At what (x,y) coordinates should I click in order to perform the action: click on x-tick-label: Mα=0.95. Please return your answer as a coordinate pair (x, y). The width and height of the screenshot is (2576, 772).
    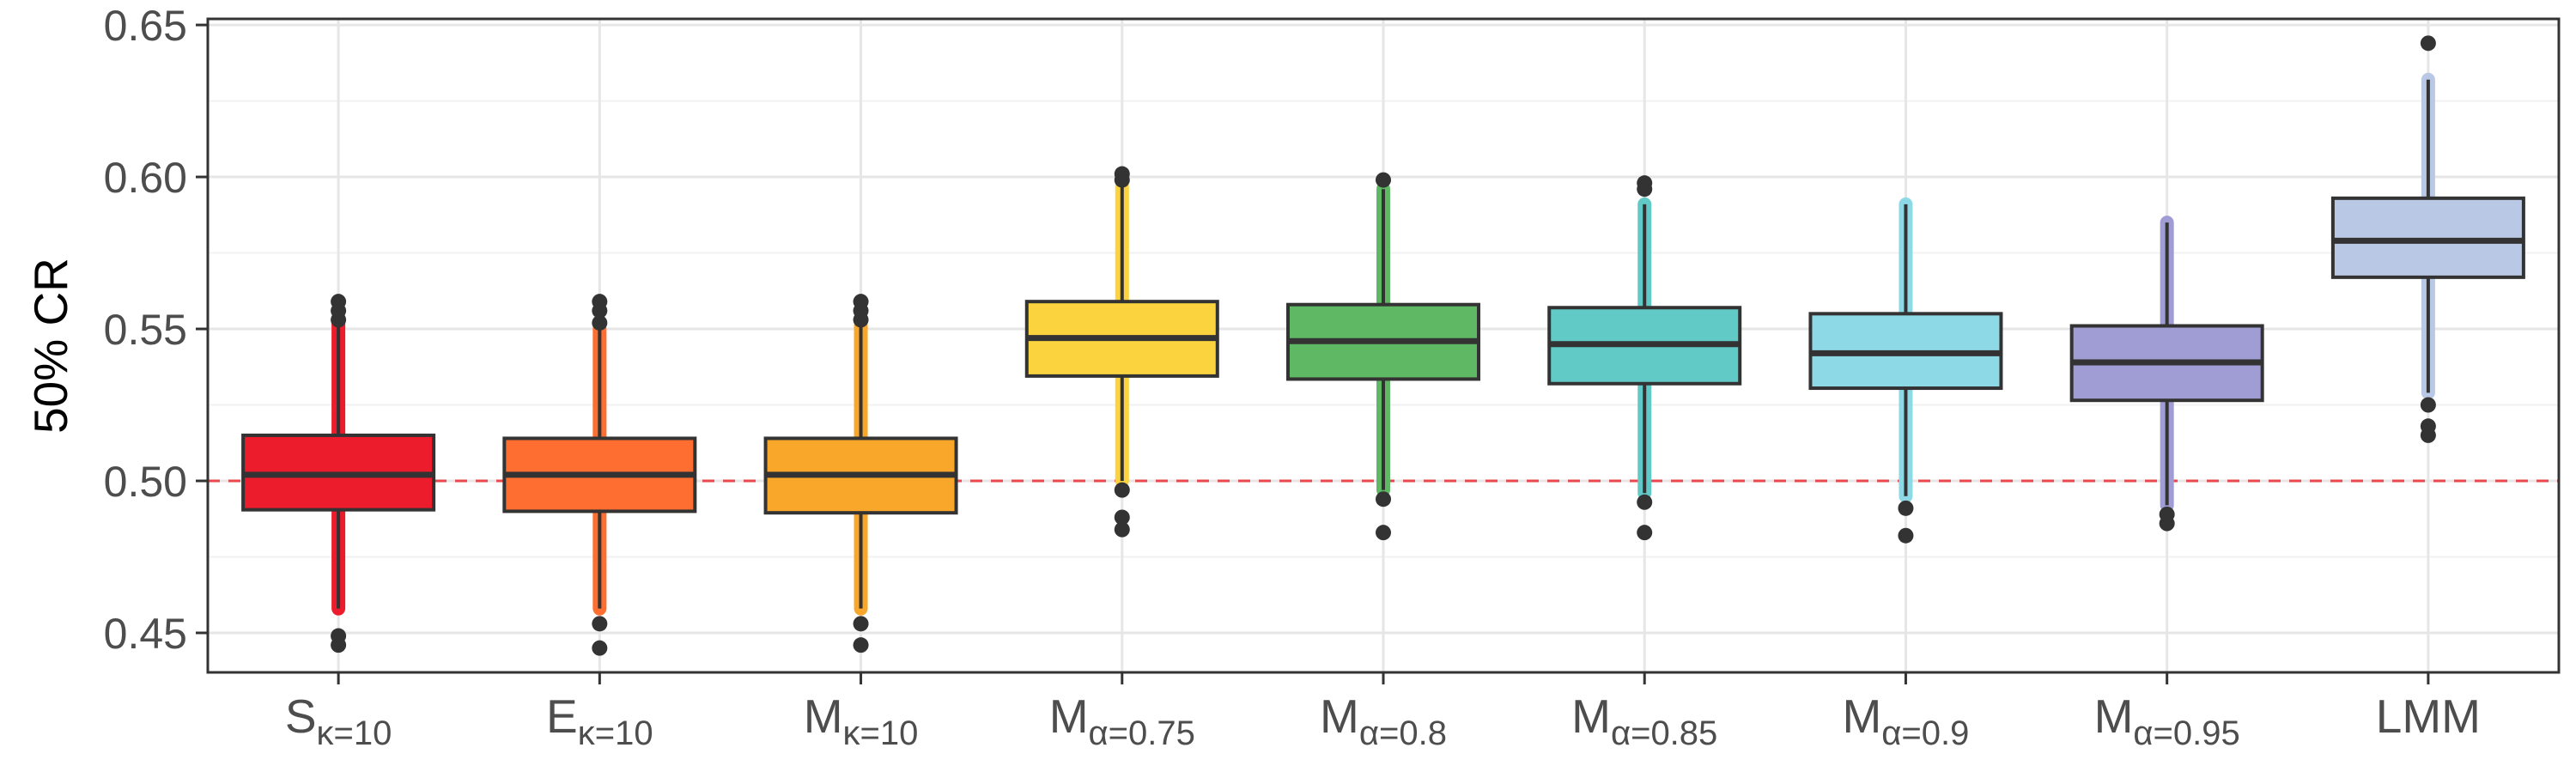
    Looking at the image, I should click on (2167, 721).